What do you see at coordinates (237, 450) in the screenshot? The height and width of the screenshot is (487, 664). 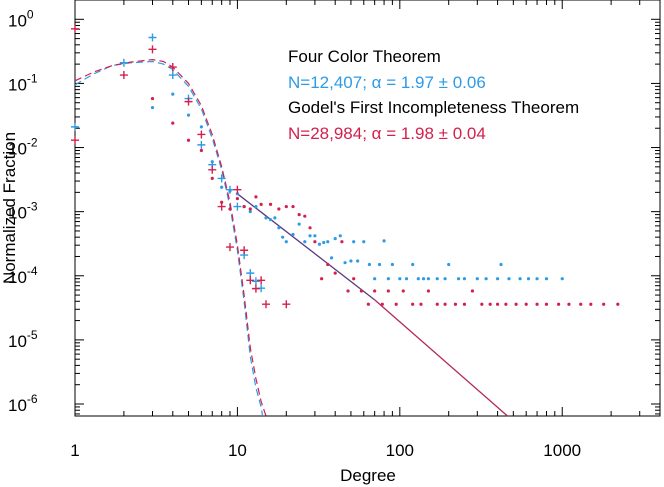 I see `x-tick-label: 10` at bounding box center [237, 450].